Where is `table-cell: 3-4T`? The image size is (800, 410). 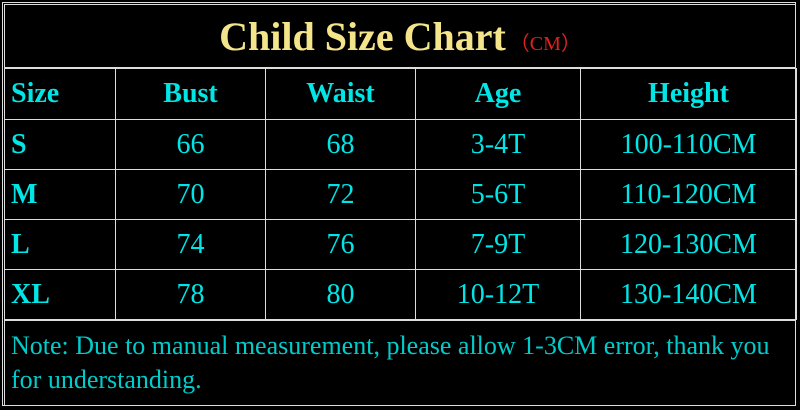
table-cell: 3-4T is located at coordinates (498, 144).